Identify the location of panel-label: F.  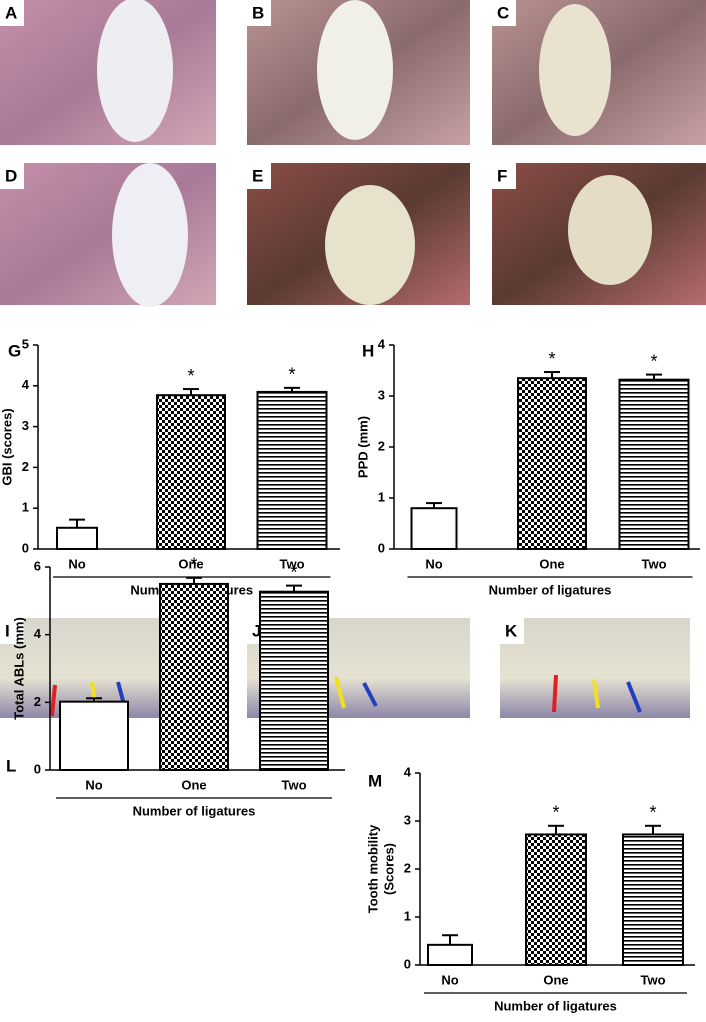
(502, 175).